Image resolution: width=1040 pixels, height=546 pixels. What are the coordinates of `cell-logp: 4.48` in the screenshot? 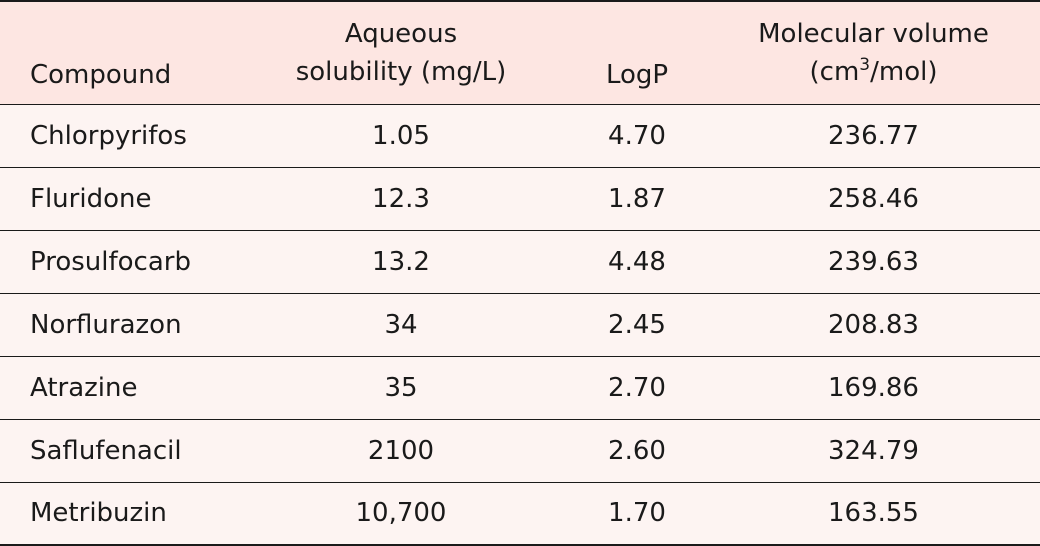 It's located at (637, 262).